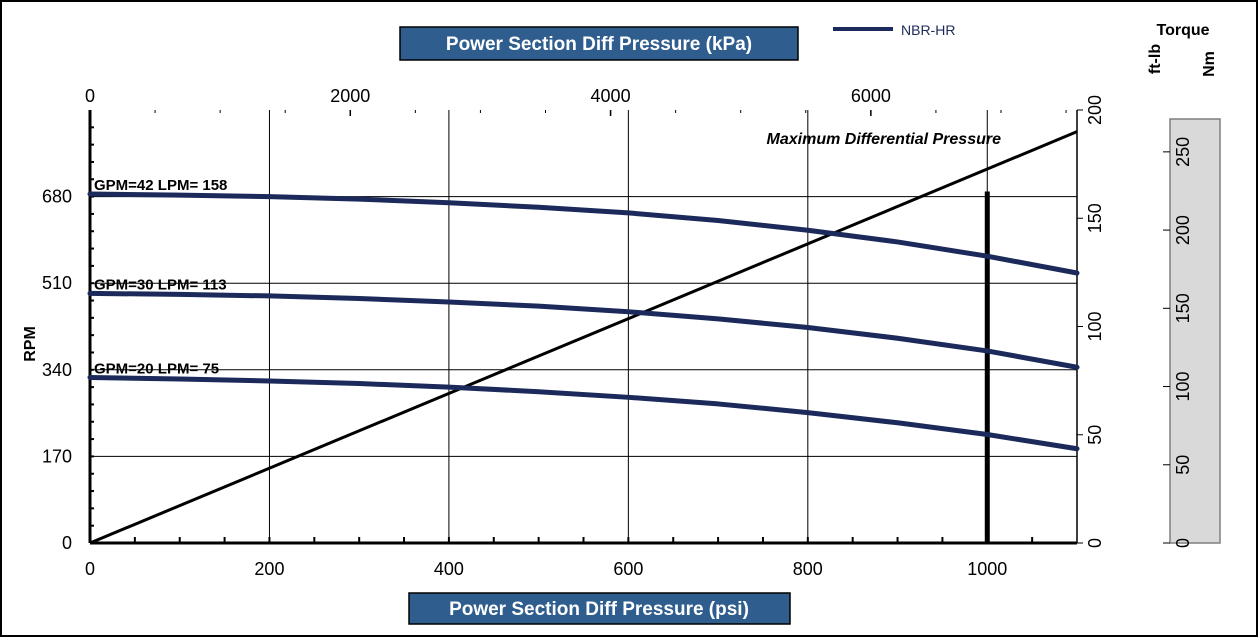 Image resolution: width=1258 pixels, height=637 pixels. What do you see at coordinates (160, 185) in the screenshot?
I see `curve-label-1: GPM=42 LPM= 158` at bounding box center [160, 185].